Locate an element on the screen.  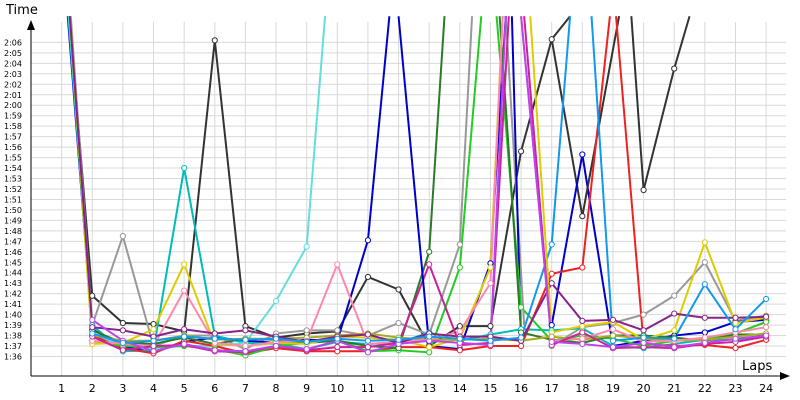
x-tick-label: 15 is located at coordinates (490, 388).